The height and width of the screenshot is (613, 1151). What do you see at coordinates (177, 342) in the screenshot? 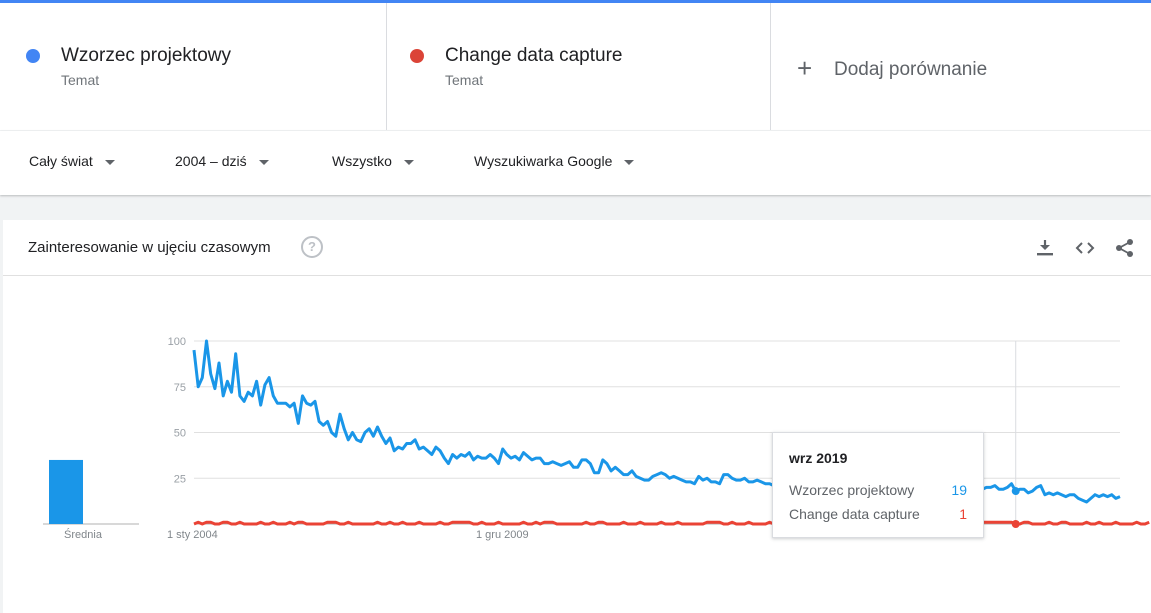
I see `y-tick-label: 100` at bounding box center [177, 342].